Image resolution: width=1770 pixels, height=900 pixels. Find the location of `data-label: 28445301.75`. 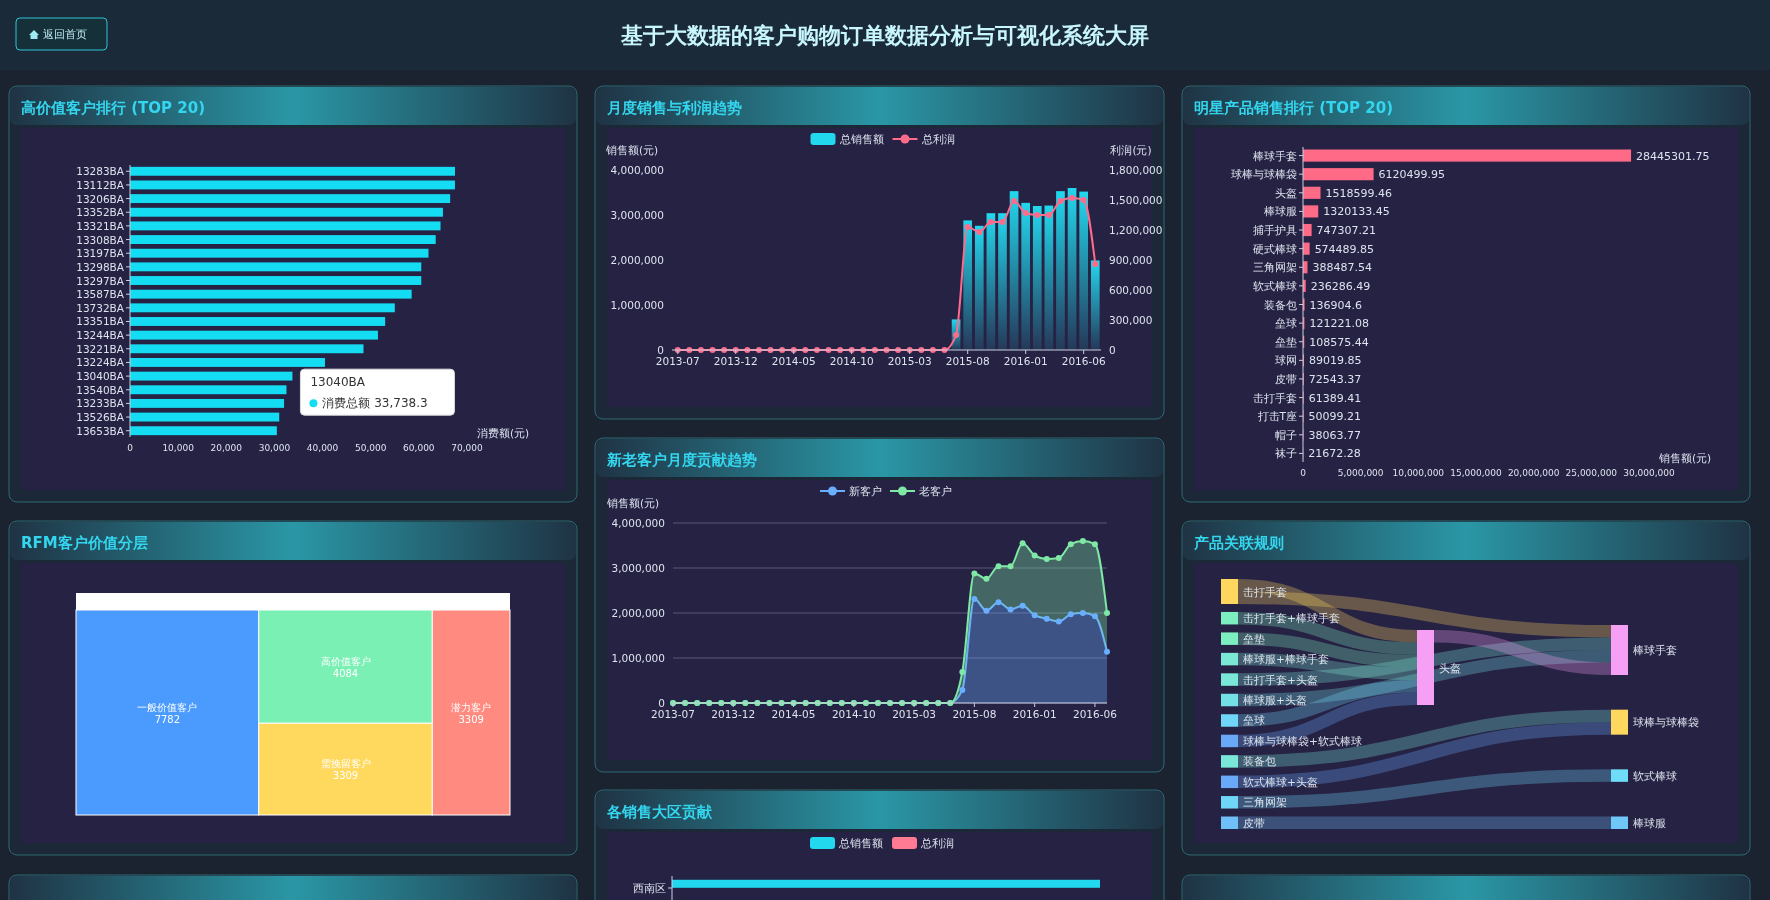

data-label: 28445301.75 is located at coordinates (1673, 156).